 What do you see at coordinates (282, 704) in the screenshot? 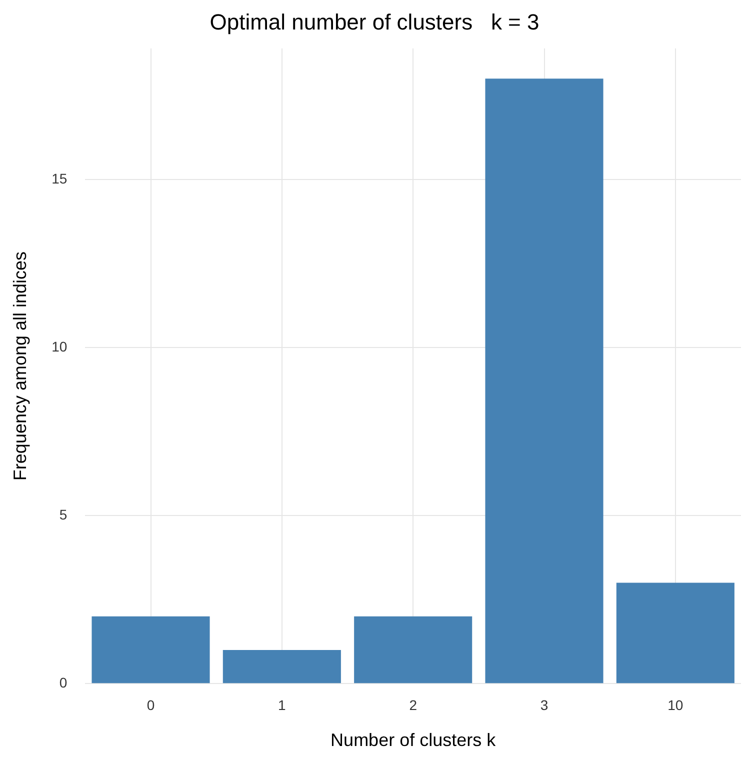
I see `x-tick-label: 1` at bounding box center [282, 704].